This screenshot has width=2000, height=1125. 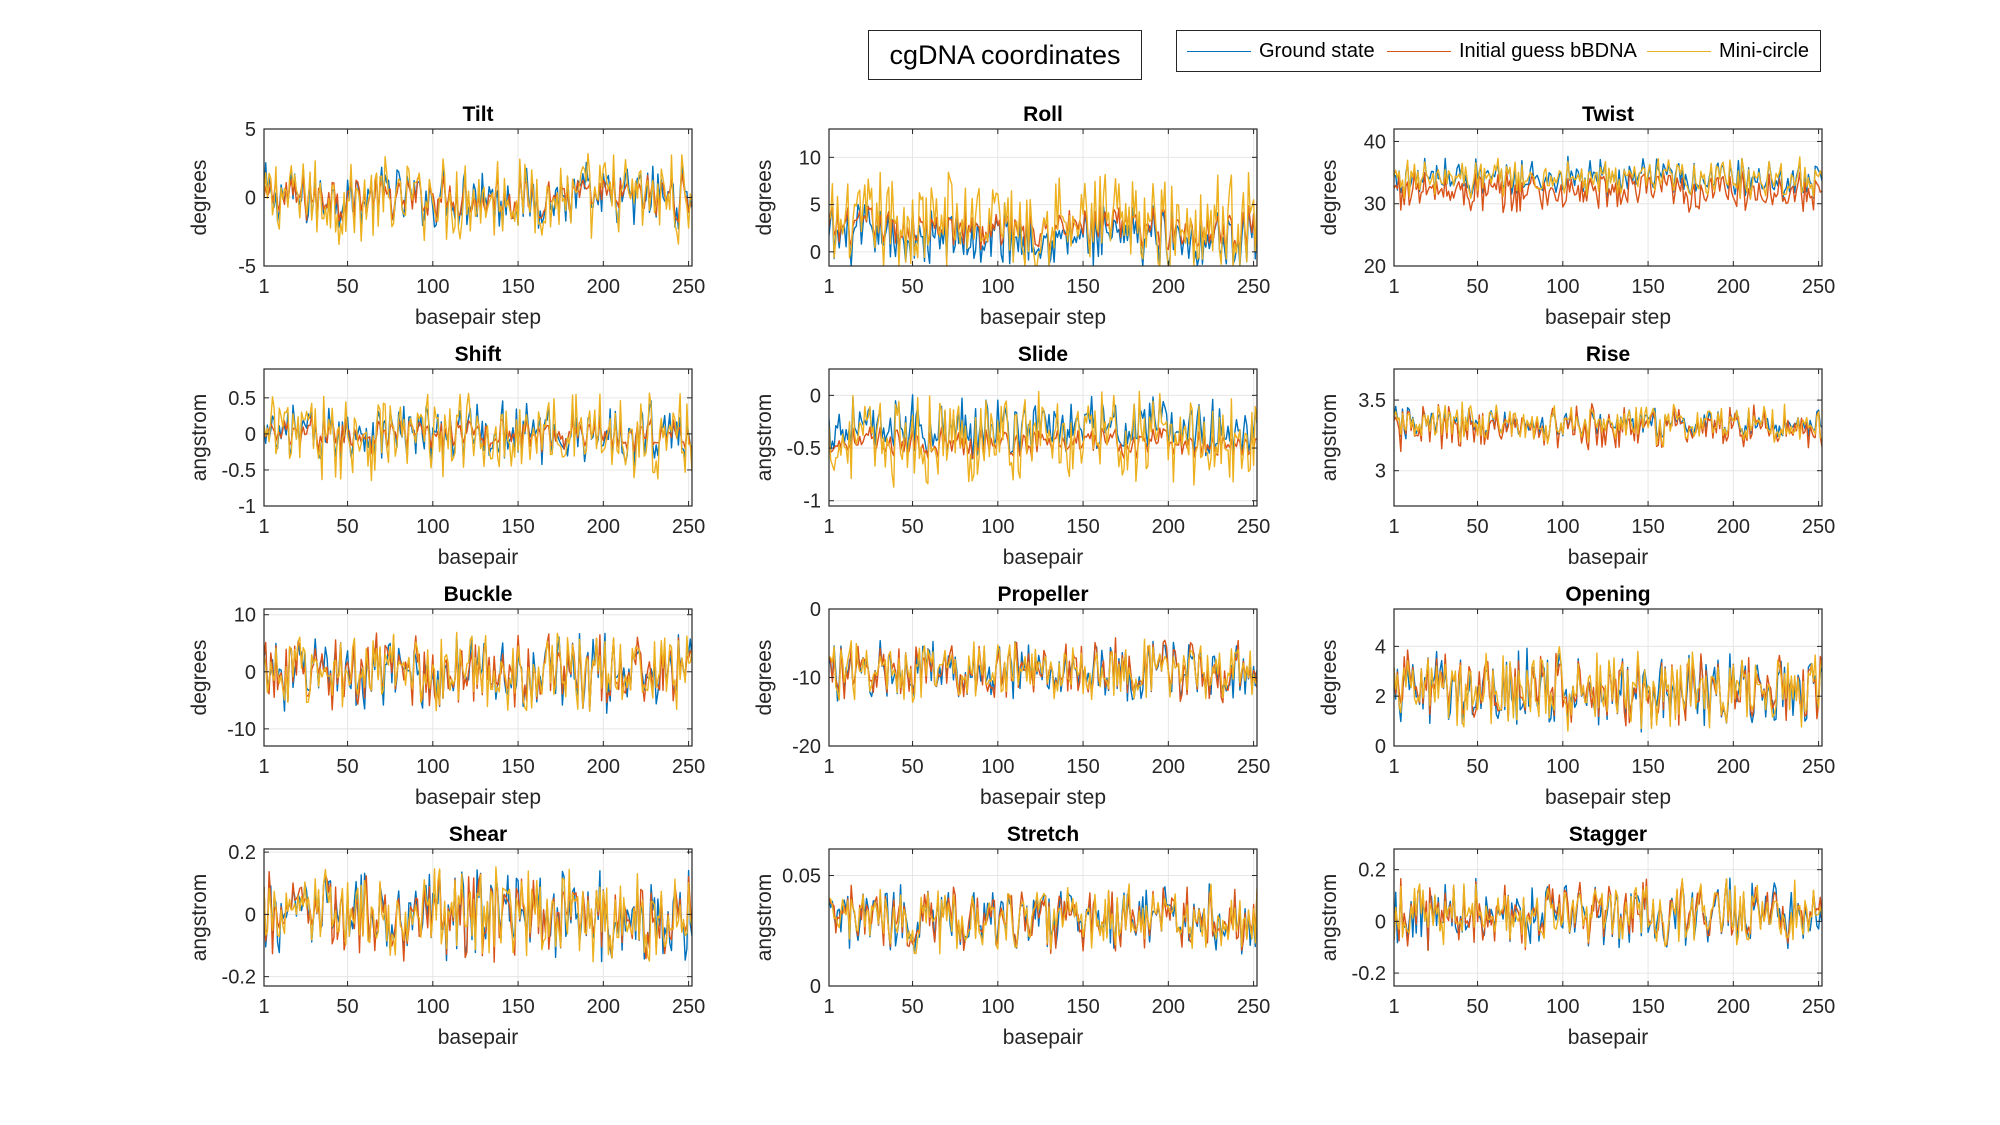 What do you see at coordinates (1380, 472) in the screenshot?
I see `y-tick-label: 3` at bounding box center [1380, 472].